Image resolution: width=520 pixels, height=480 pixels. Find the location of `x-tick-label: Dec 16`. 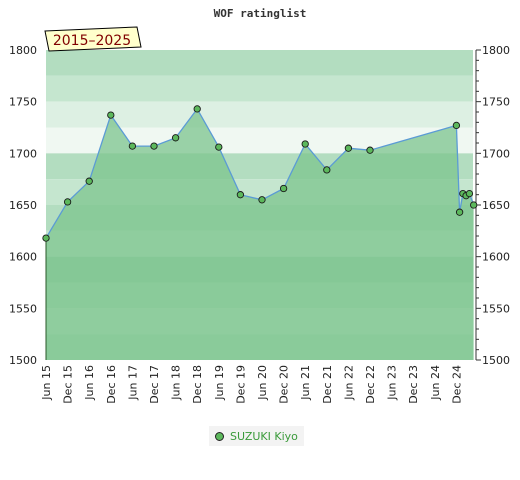

x-tick-label: Dec 16 is located at coordinates (111, 384).